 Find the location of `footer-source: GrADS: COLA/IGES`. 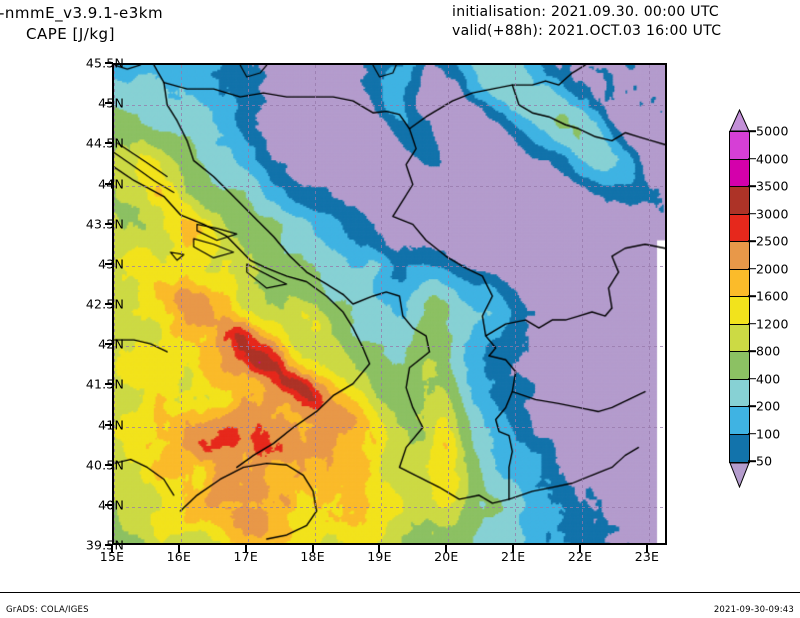

footer-source: GrADS: COLA/IGES is located at coordinates (47, 610).